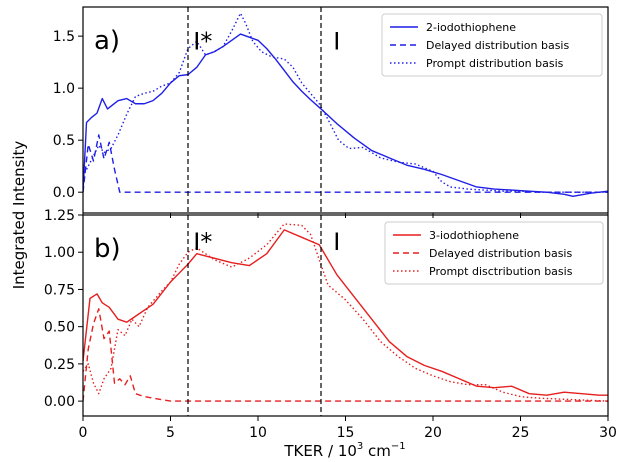 Image resolution: width=618 pixels, height=462 pixels. What do you see at coordinates (59, 290) in the screenshot?
I see `y-tick-label: 0.75` at bounding box center [59, 290].